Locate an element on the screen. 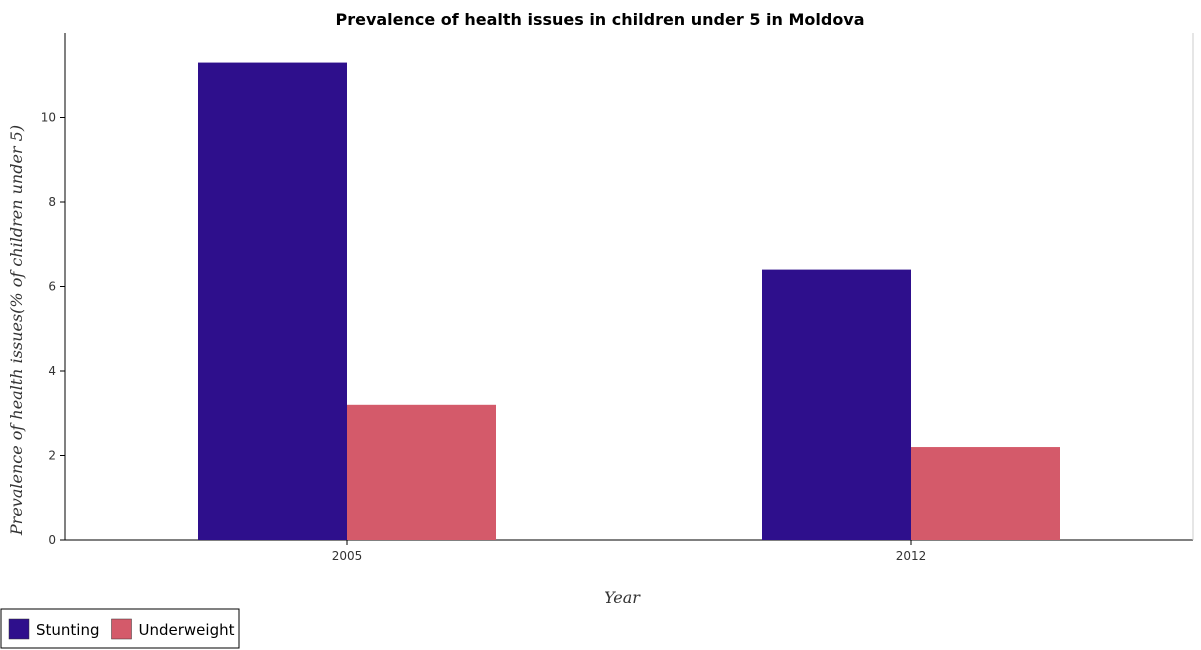 The width and height of the screenshot is (1201, 650). y-tick-label: 4 is located at coordinates (52, 371).